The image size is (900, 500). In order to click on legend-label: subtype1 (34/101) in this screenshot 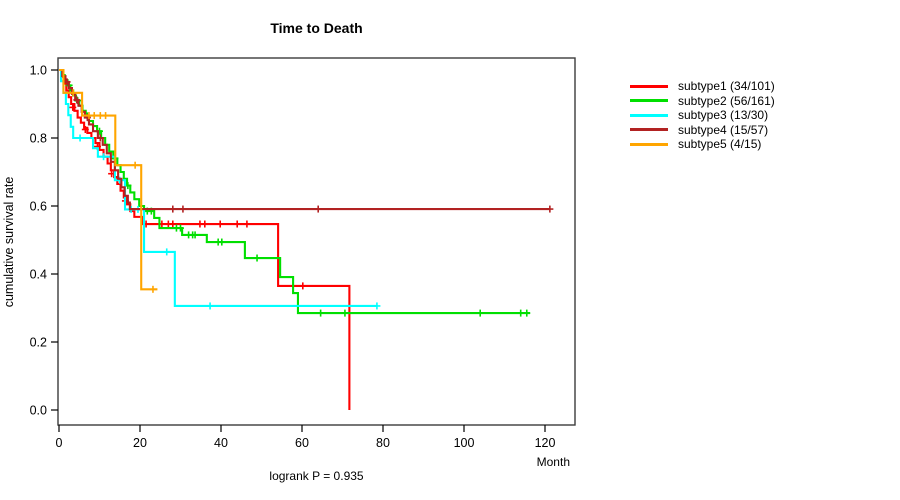, I will do `click(726, 86)`.